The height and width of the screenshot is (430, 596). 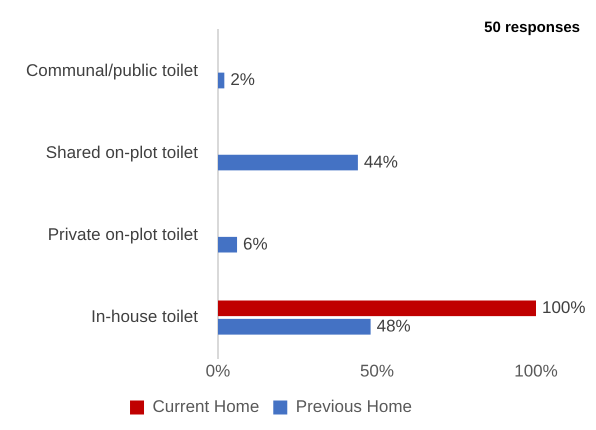 I want to click on data-label: 48%, so click(x=393, y=326).